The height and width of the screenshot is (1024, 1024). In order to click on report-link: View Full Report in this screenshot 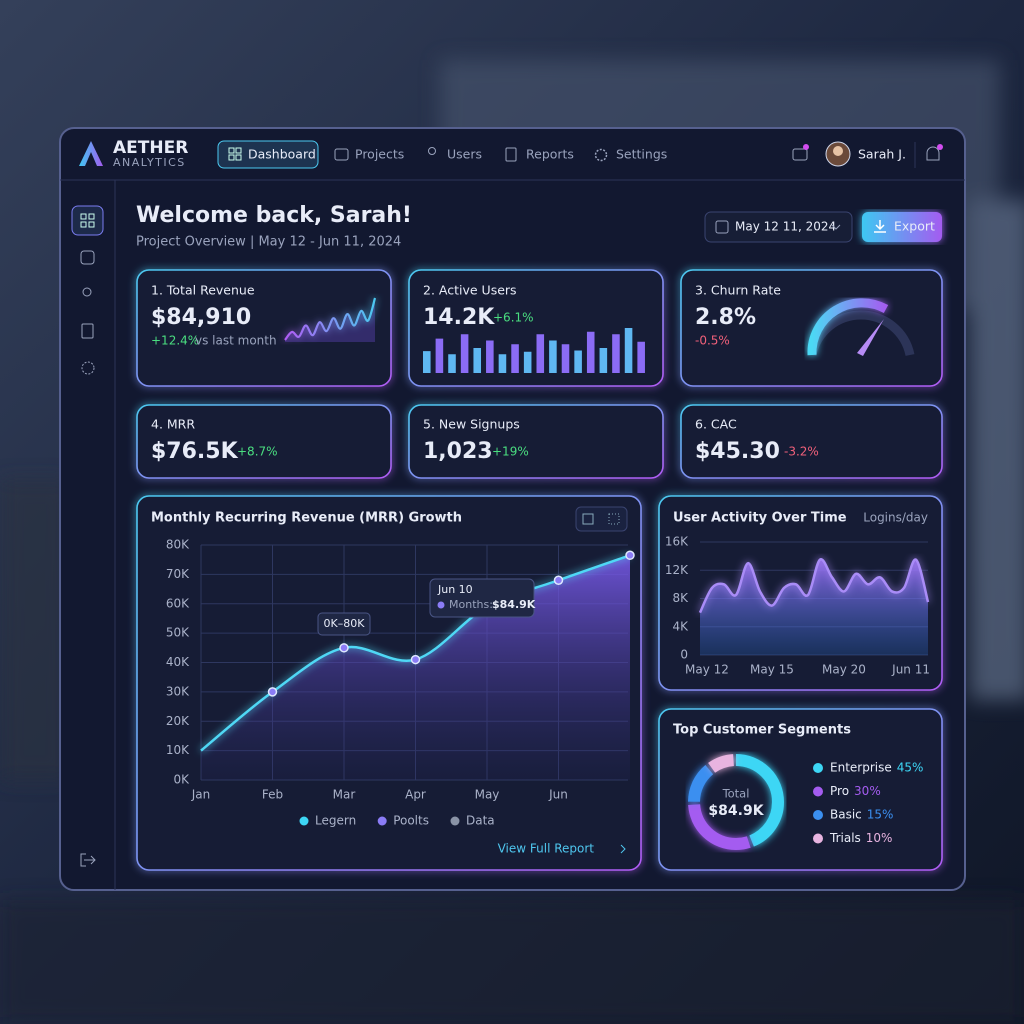, I will do `click(546, 849)`.